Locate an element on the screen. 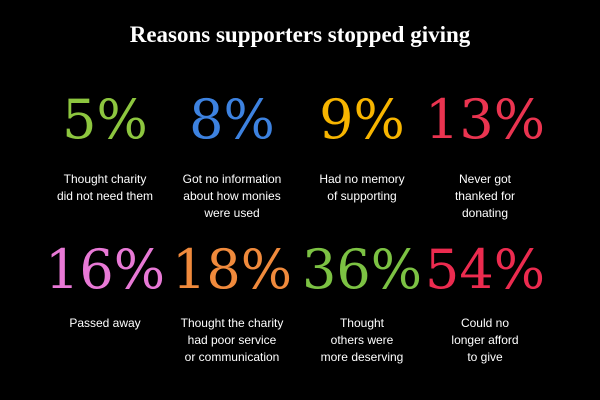  stat-value: 5% is located at coordinates (105, 119).